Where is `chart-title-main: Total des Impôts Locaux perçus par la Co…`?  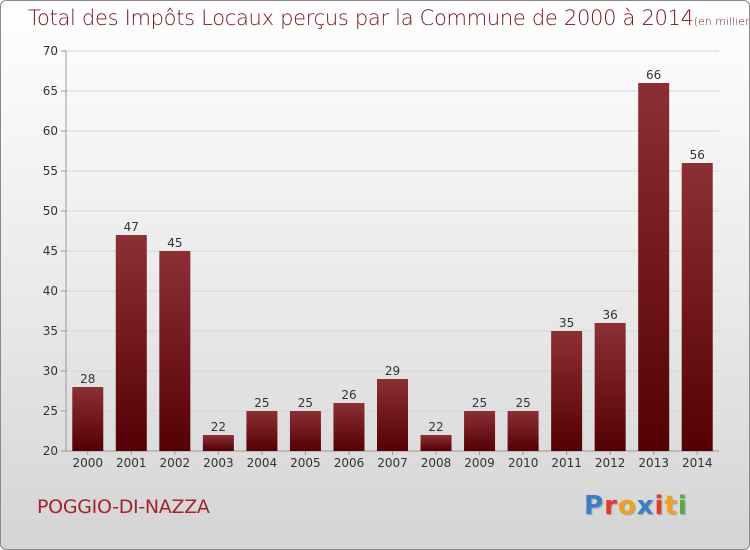 chart-title-main: Total des Impôts Locaux perçus par la Co… is located at coordinates (361, 18).